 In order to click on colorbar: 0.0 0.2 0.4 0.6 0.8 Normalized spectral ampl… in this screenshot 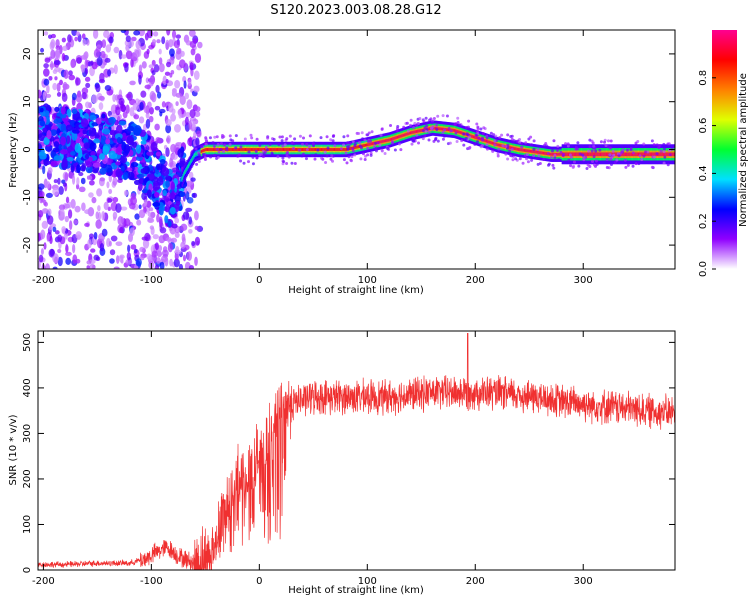, I will do `click(723, 153)`.